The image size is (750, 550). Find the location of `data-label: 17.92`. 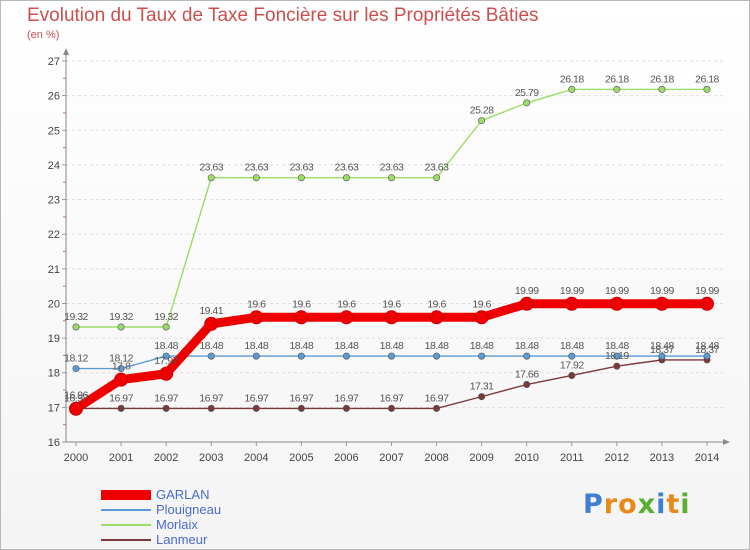

data-label: 17.92 is located at coordinates (572, 365).